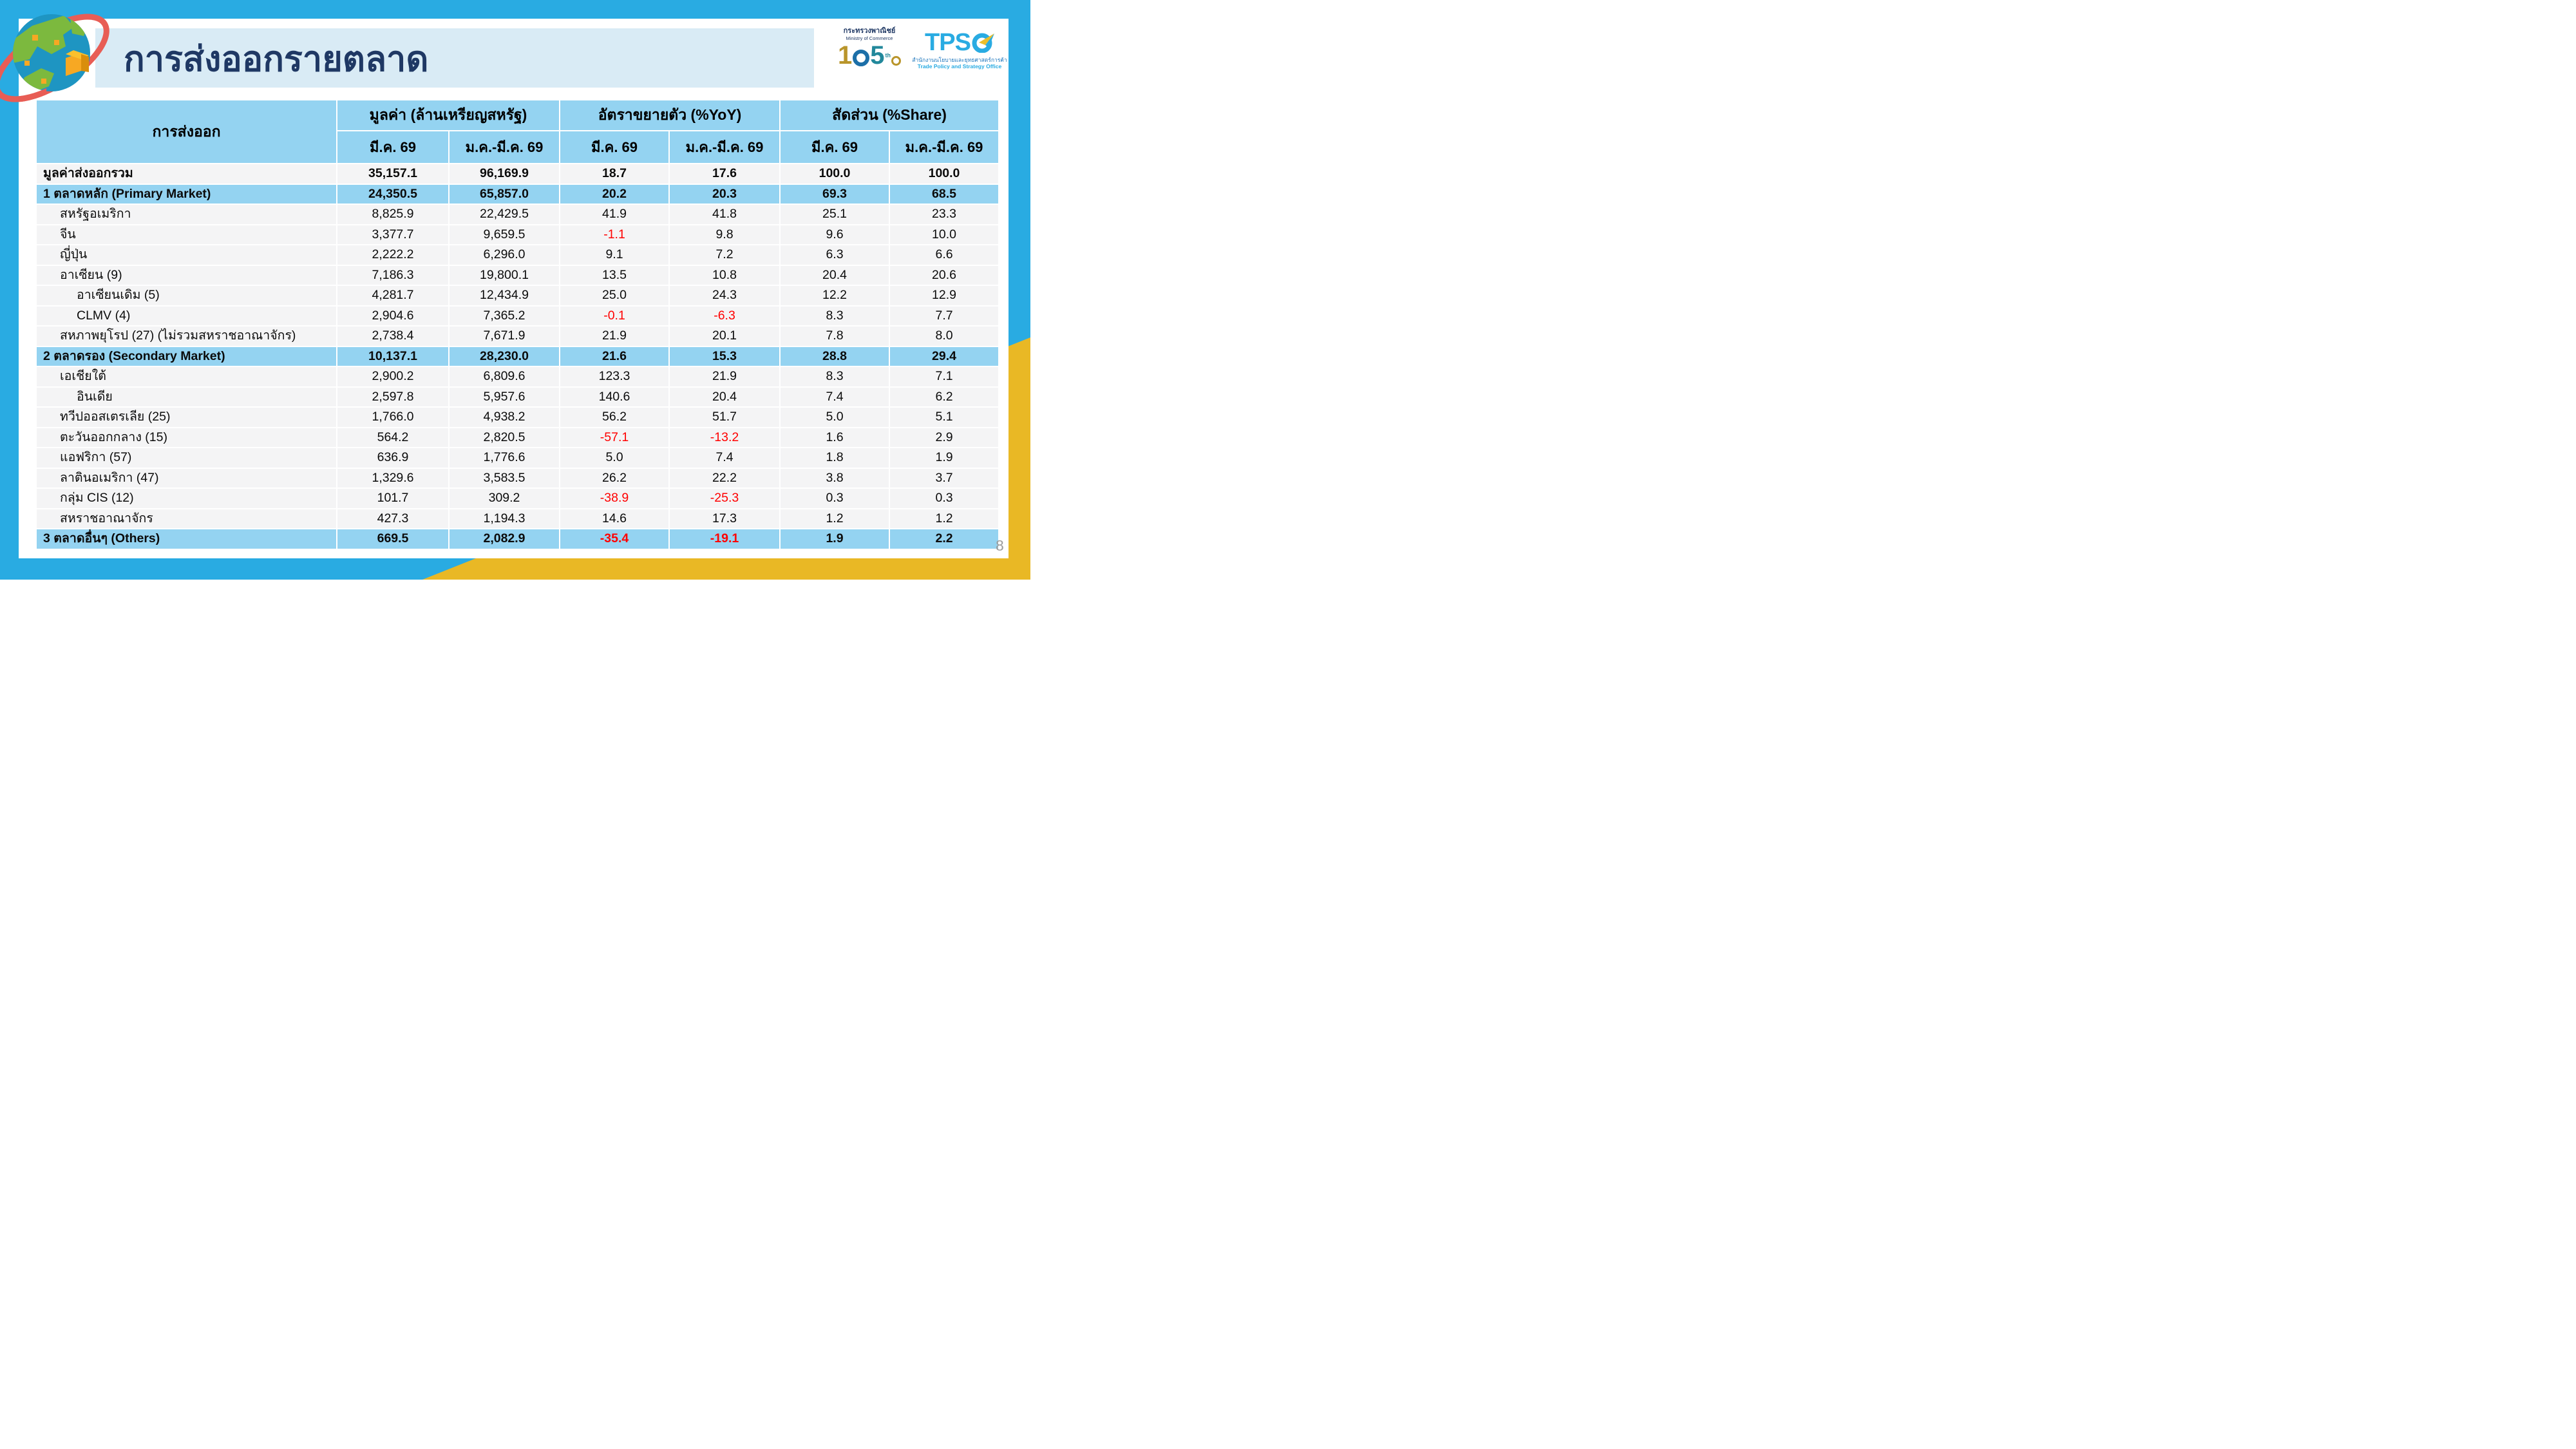 This screenshot has height=1449, width=2576. I want to click on cell-value: 10,137.1, so click(394, 356).